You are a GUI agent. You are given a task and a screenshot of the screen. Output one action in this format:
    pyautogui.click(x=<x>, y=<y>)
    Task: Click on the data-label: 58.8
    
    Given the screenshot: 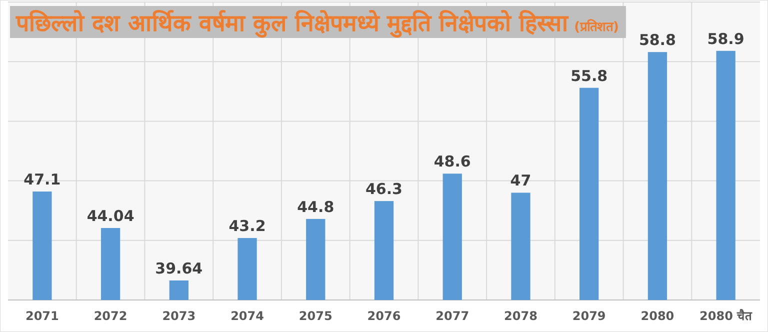 What is the action you would take?
    pyautogui.click(x=657, y=40)
    